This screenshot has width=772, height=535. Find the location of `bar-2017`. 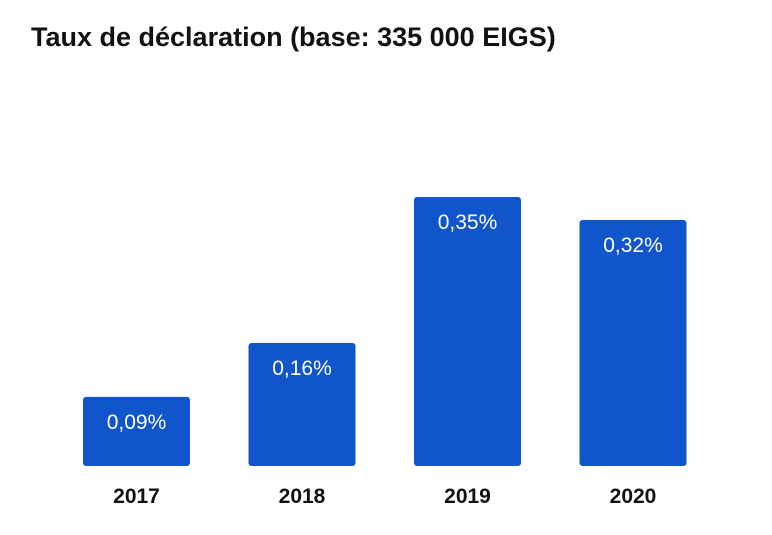

bar-2017 is located at coordinates (136, 431).